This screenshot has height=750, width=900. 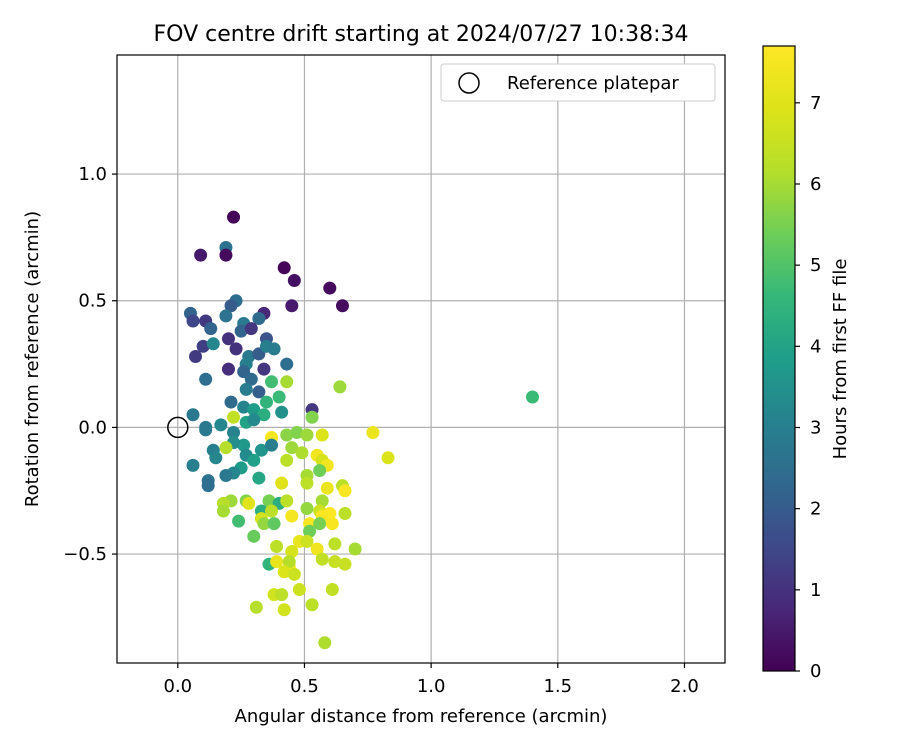 What do you see at coordinates (815, 265) in the screenshot?
I see `colorbar-tick-label: 5` at bounding box center [815, 265].